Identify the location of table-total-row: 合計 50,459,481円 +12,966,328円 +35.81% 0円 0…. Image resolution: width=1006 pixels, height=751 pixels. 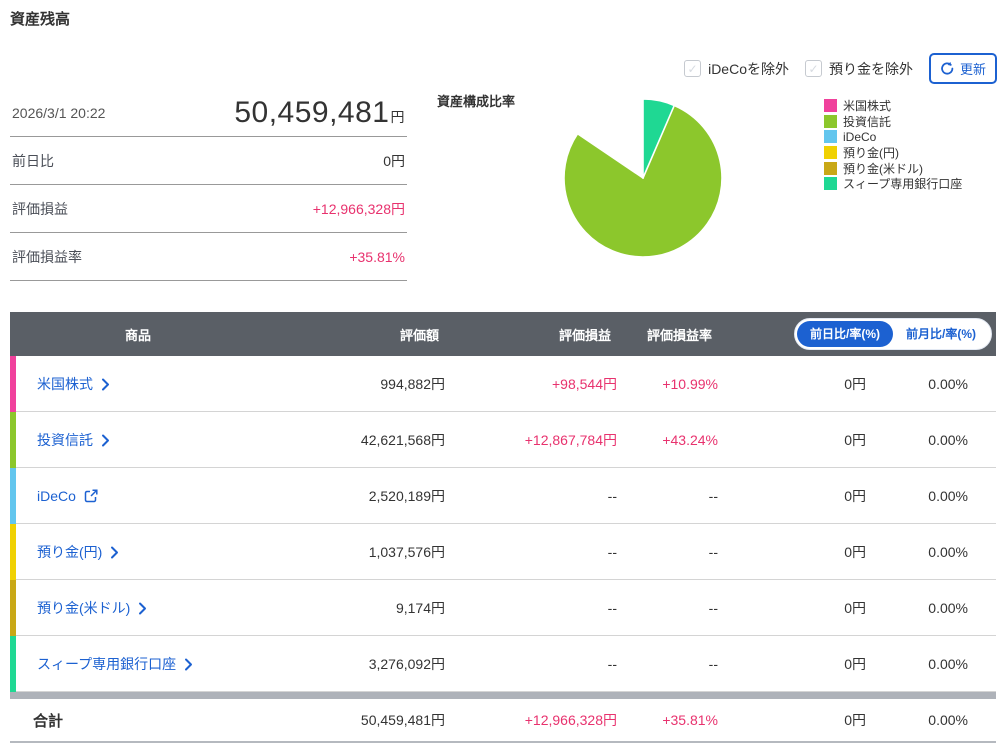
(503, 721).